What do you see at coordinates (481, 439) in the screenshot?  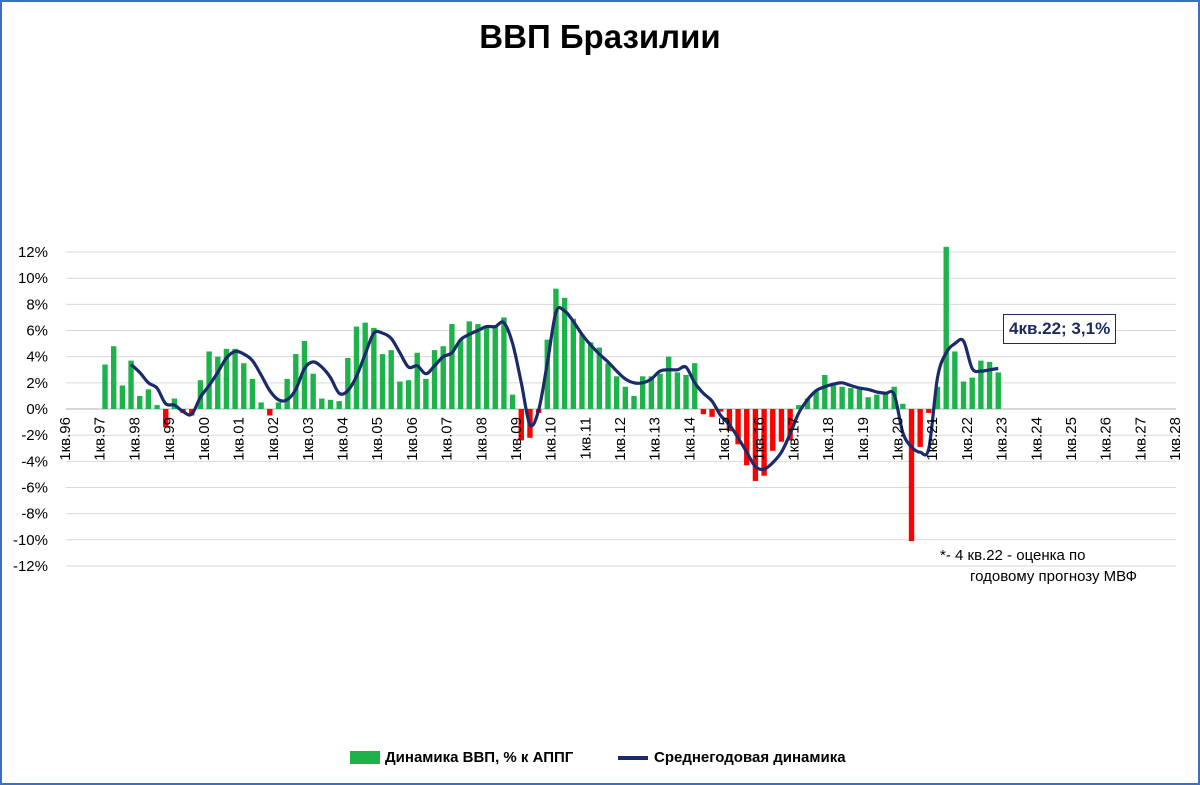 I see `x-tick-label: 1кв.08` at bounding box center [481, 439].